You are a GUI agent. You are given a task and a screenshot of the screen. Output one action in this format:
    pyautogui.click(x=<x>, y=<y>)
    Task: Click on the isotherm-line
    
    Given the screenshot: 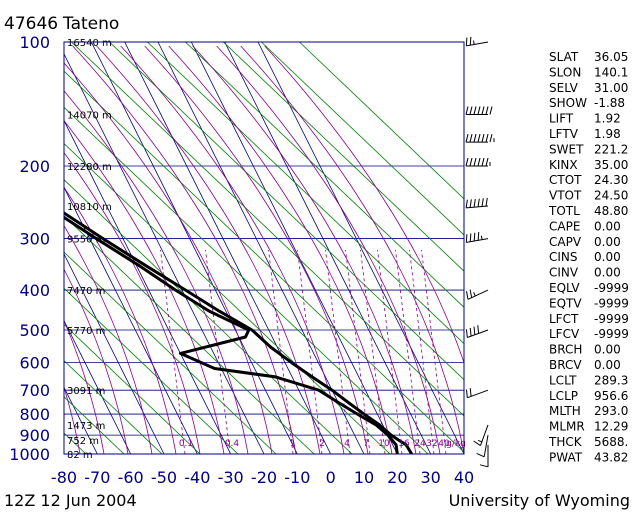 What is the action you would take?
    pyautogui.click(x=98, y=386)
    